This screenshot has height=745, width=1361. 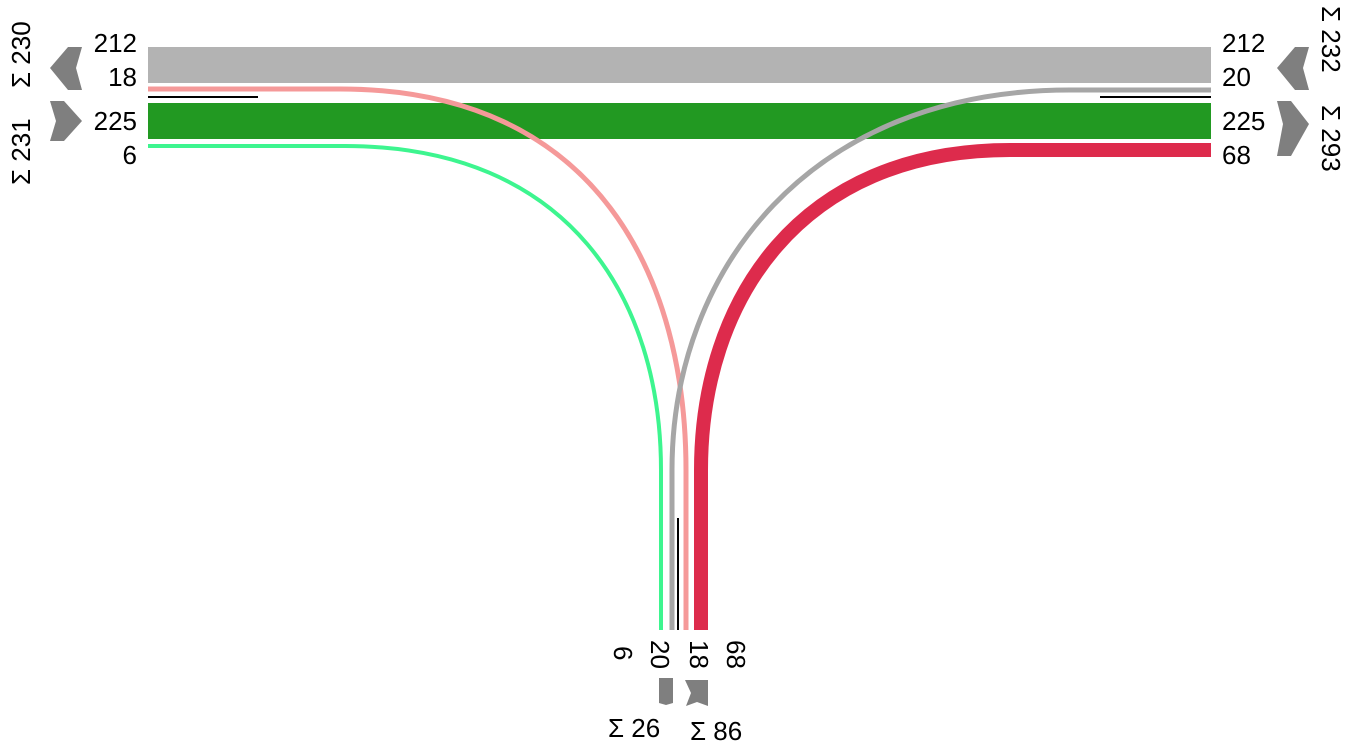 I want to click on south-right-sum: Σ 86, so click(x=716, y=730).